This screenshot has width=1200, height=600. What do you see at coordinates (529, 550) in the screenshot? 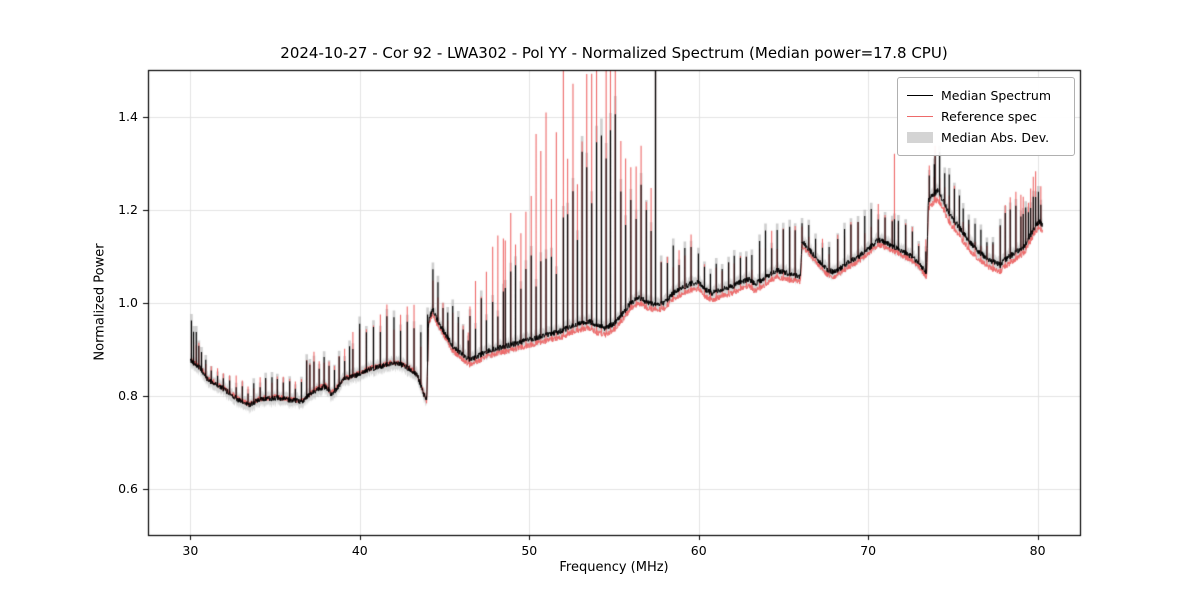
I see `x-tick-label: 50` at bounding box center [529, 550].